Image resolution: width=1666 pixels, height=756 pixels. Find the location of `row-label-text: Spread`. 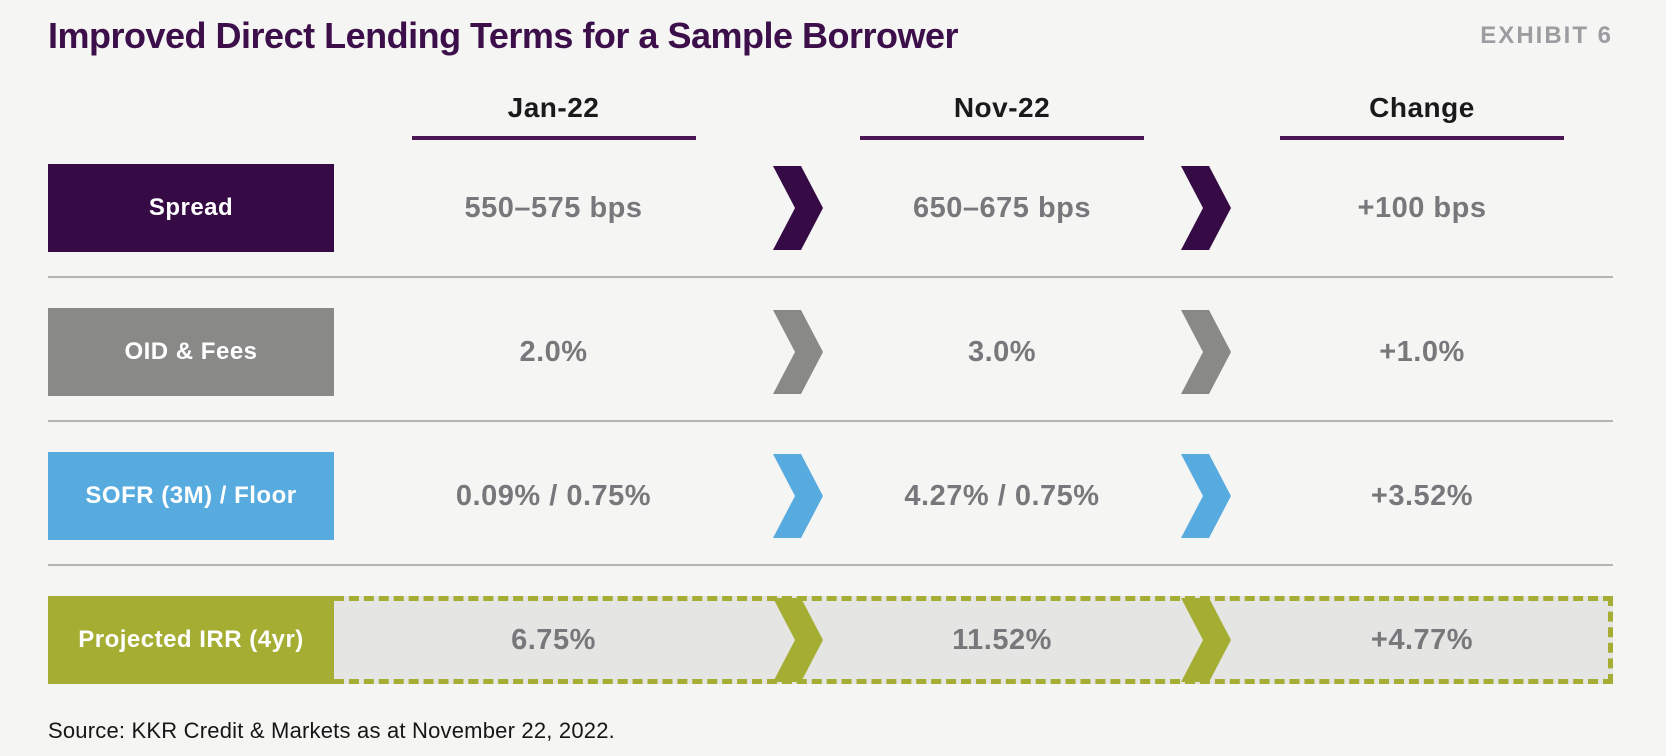

row-label-text: Spread is located at coordinates (191, 207).